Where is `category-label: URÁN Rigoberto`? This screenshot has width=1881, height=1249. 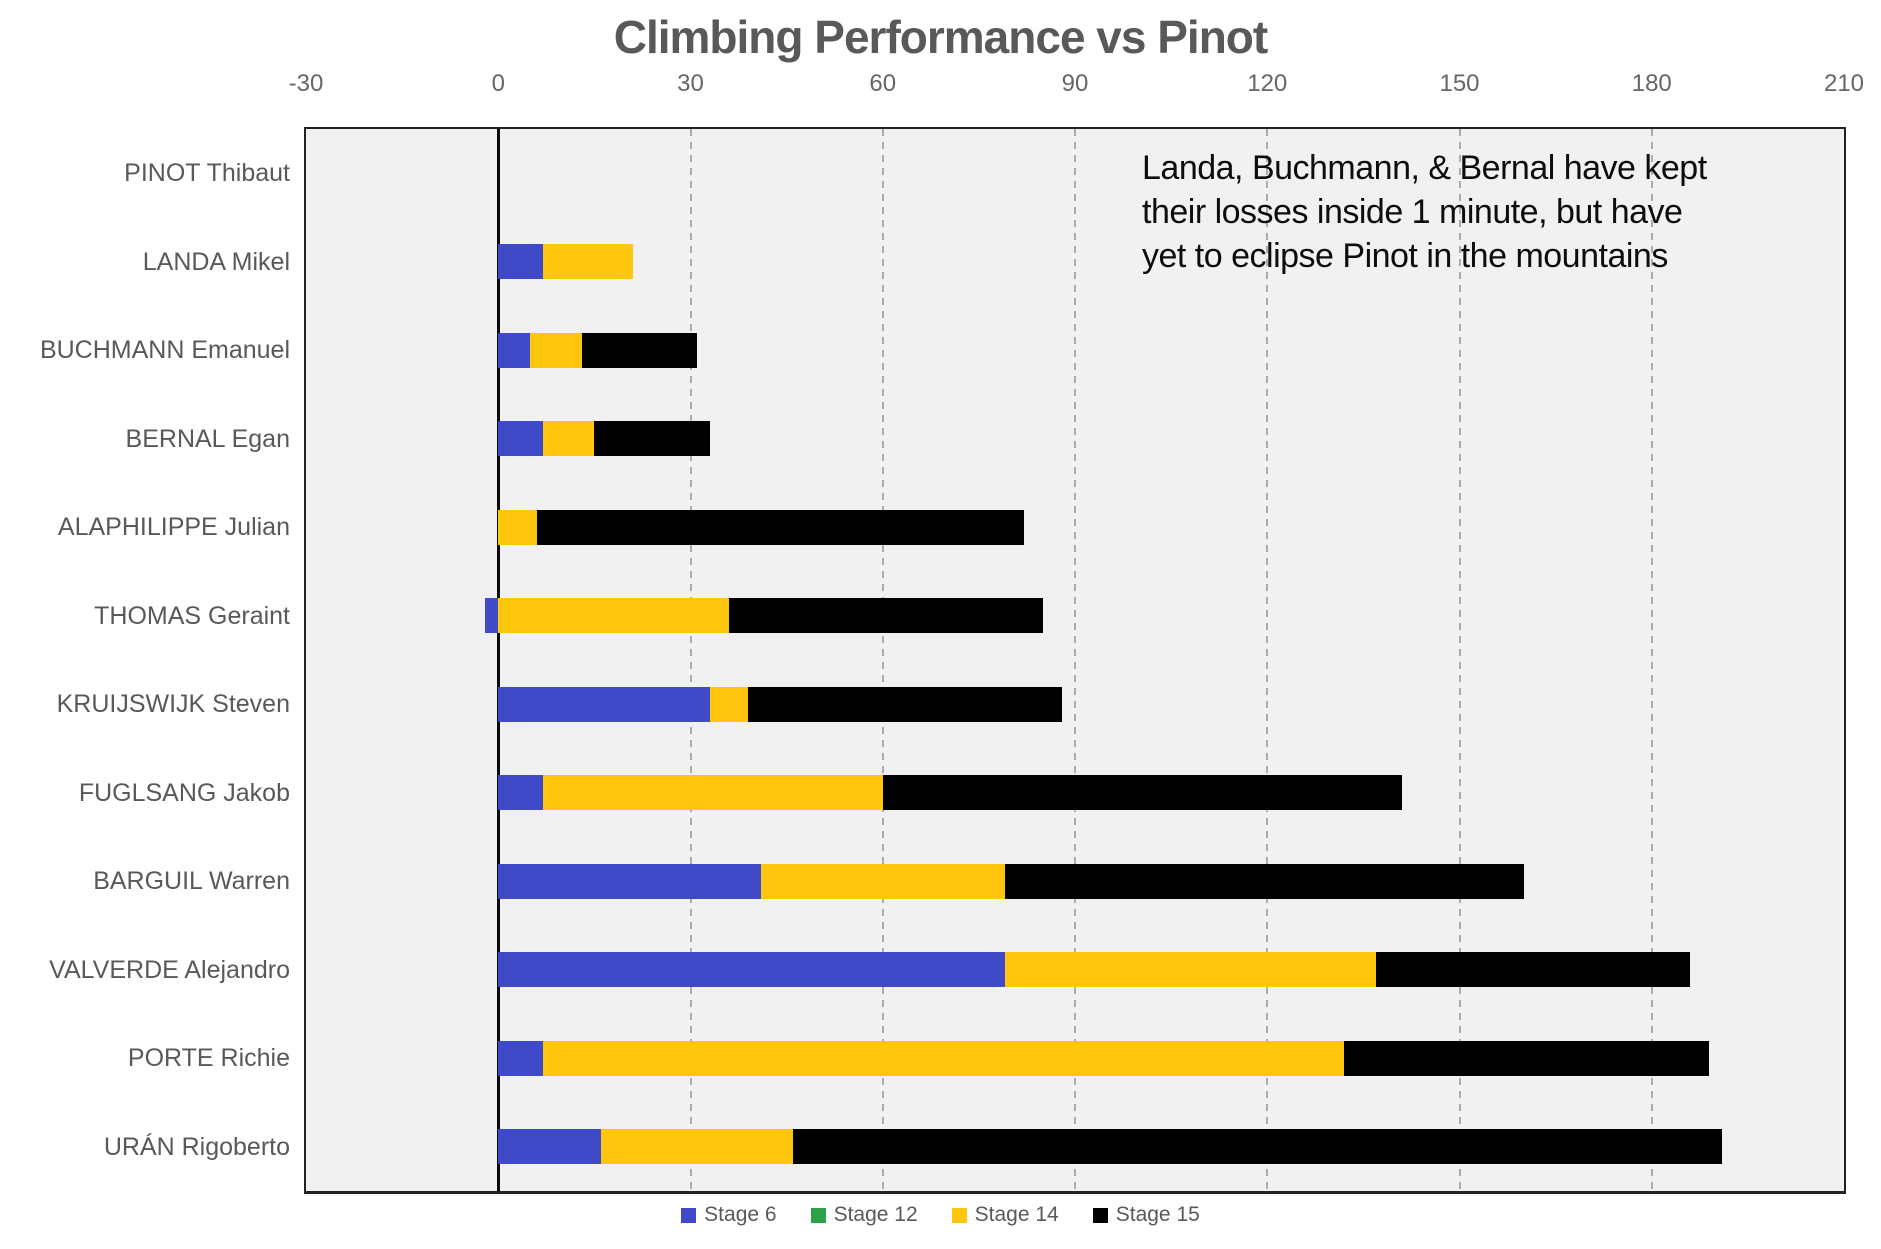 category-label: URÁN Rigoberto is located at coordinates (196, 1146).